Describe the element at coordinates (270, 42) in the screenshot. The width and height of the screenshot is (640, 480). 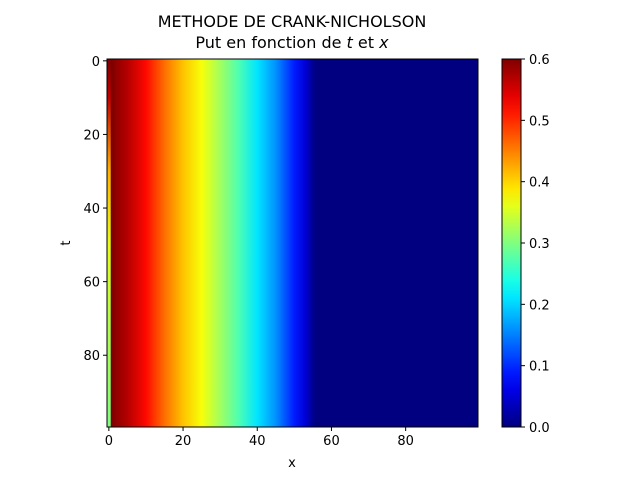
I see `title-prefix: Put en fonction de` at that location.